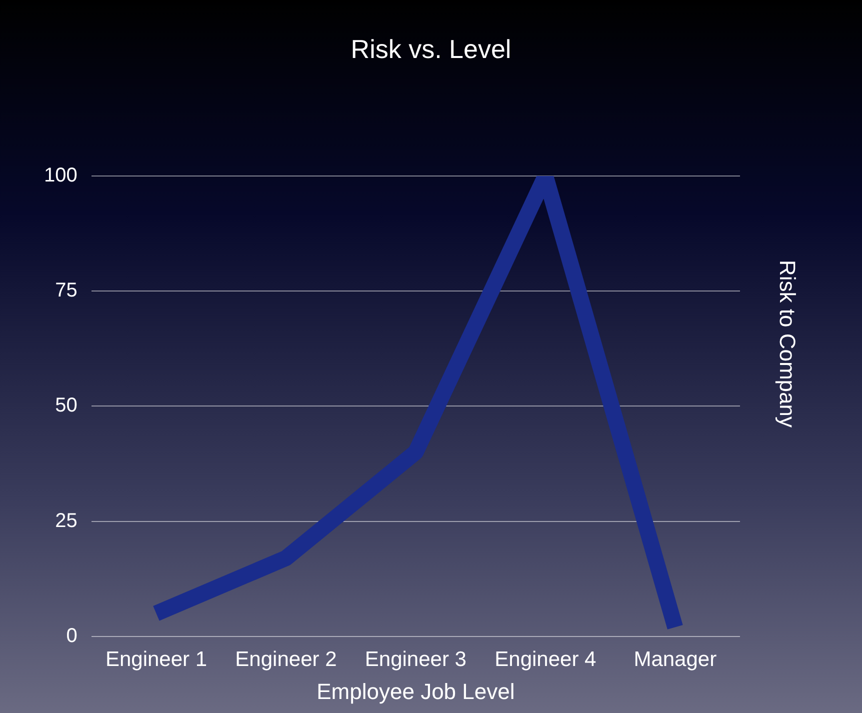 Image resolution: width=862 pixels, height=713 pixels. What do you see at coordinates (675, 659) in the screenshot?
I see `x-tick-label: Manager` at bounding box center [675, 659].